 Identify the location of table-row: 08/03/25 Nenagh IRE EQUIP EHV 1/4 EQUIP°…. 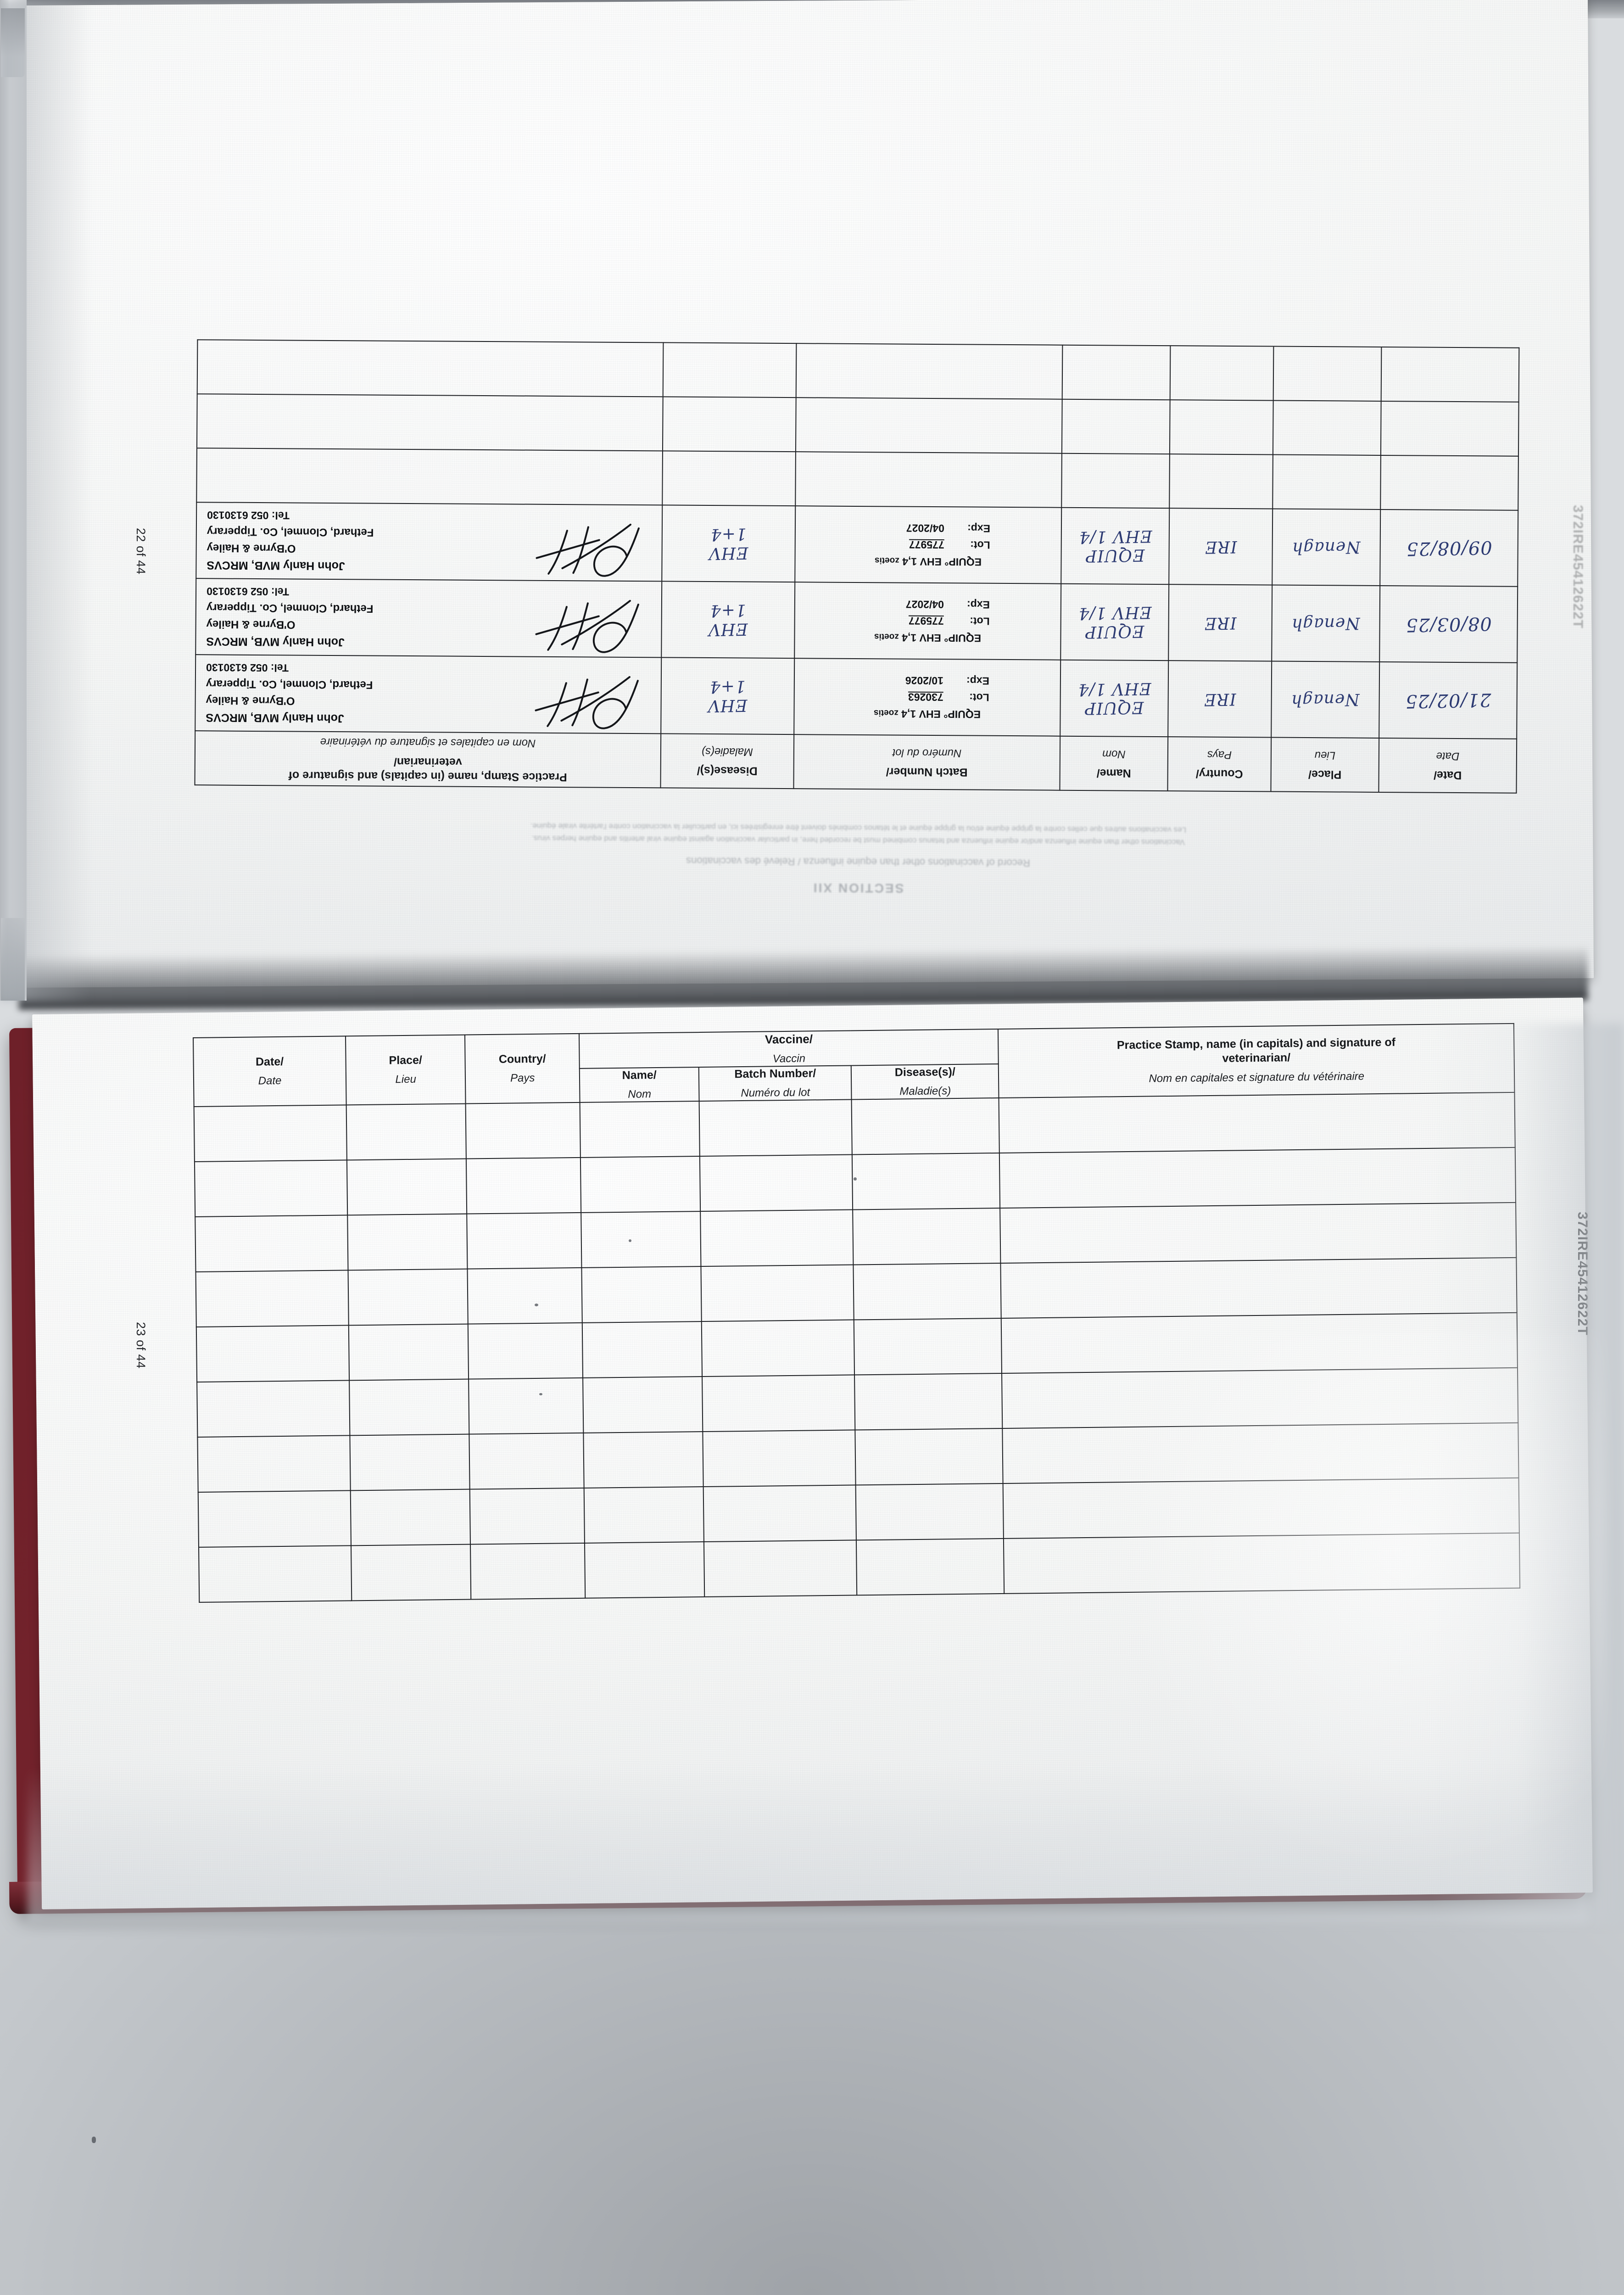
(856, 620).